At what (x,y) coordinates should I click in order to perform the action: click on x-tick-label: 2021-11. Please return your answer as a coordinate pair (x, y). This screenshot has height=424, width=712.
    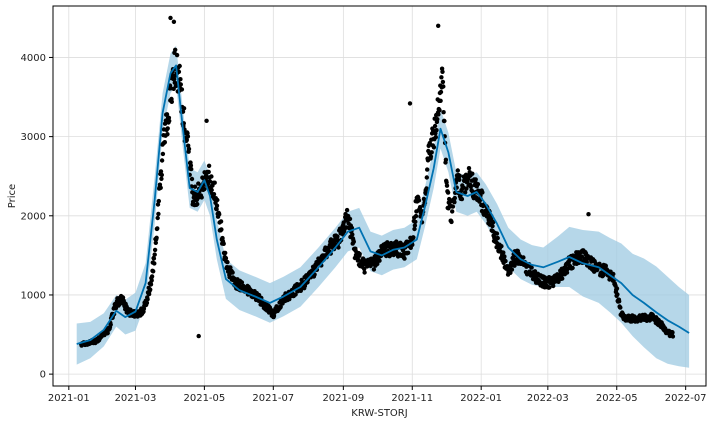
    Looking at the image, I should click on (412, 398).